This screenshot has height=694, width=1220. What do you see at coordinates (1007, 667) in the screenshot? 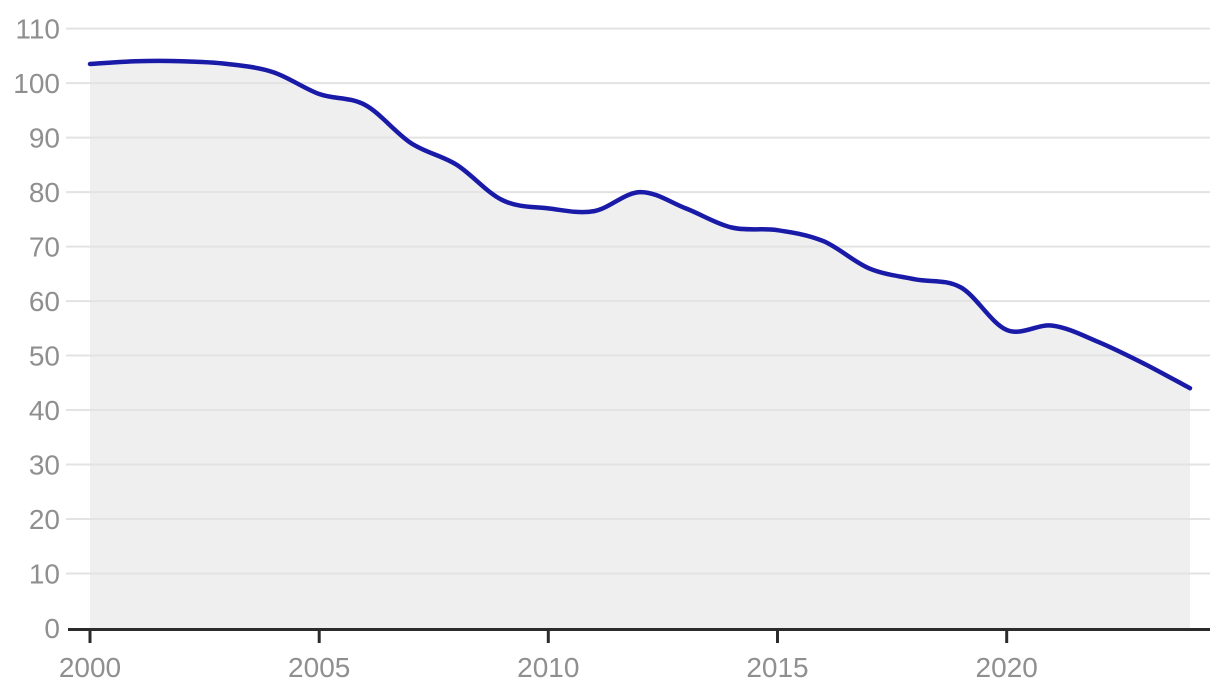
I see `x-tick-label-2020: 2020` at bounding box center [1007, 667].